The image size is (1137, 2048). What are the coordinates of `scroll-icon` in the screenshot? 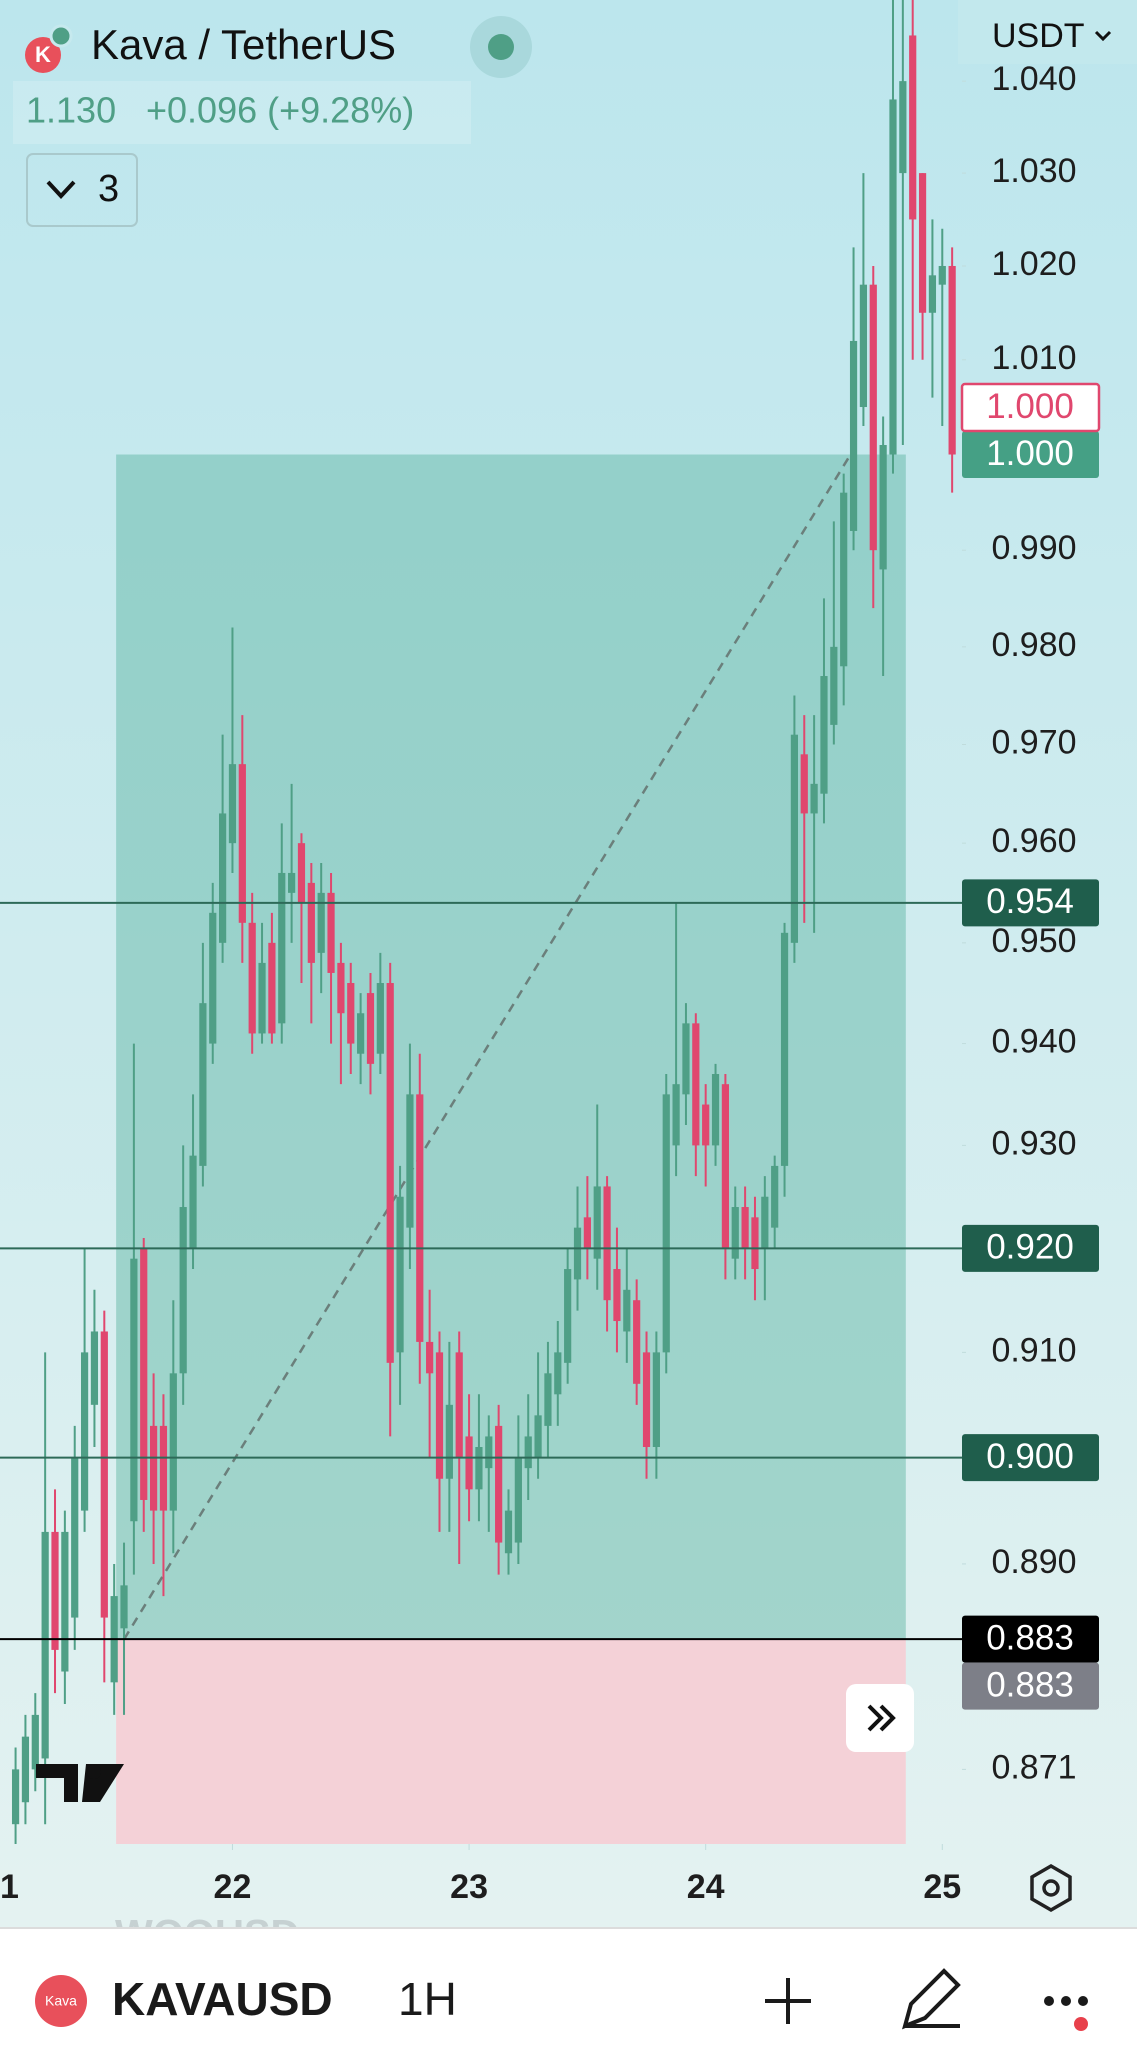 It's located at (881, 1718).